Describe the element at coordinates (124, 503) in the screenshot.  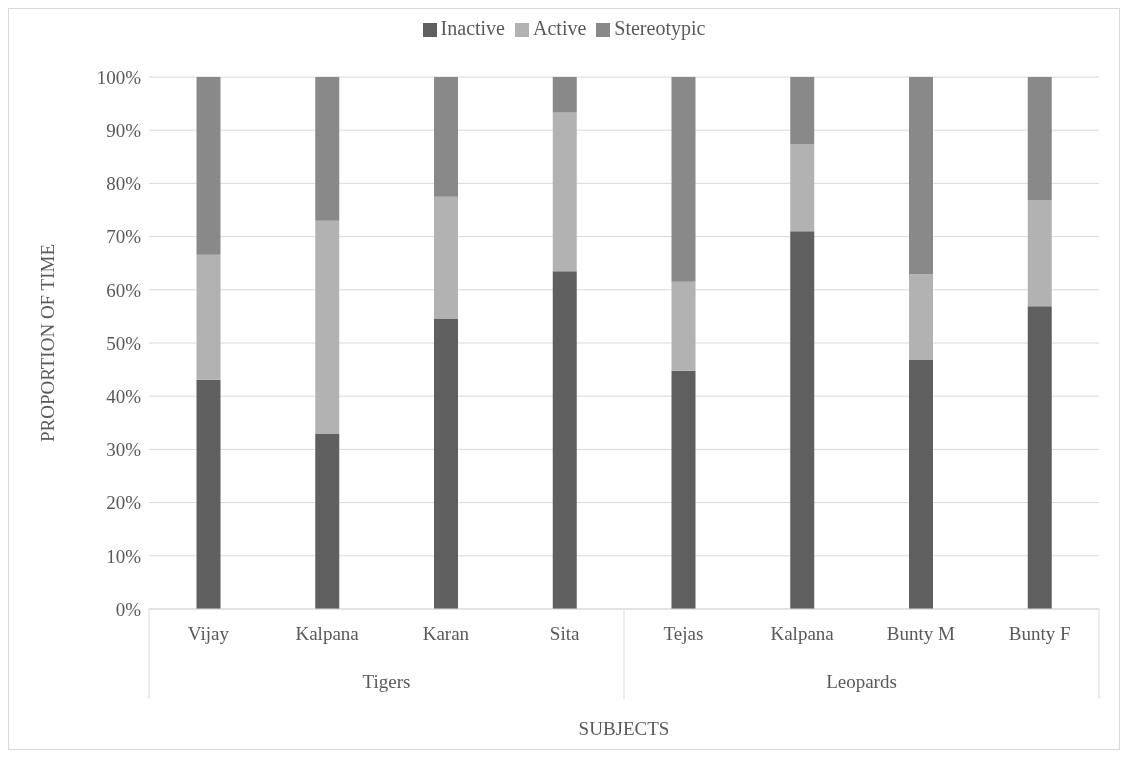
I see `y-tick-label: 20%` at that location.